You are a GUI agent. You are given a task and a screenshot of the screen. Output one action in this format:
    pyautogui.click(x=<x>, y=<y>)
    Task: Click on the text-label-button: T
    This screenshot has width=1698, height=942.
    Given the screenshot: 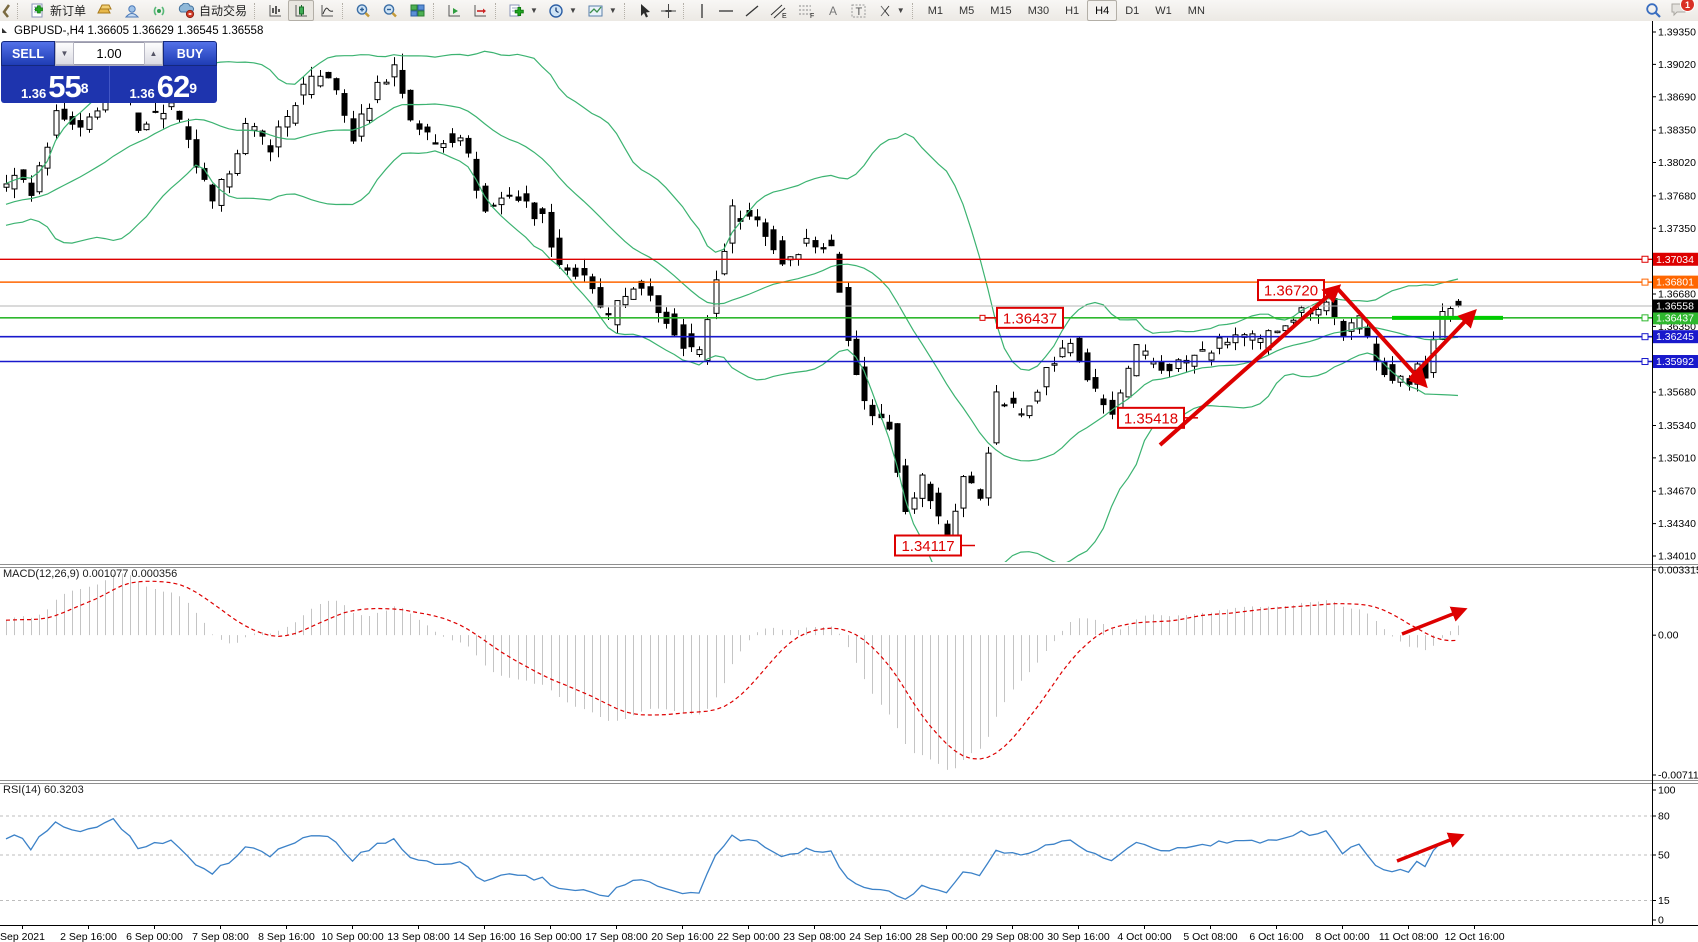 What is the action you would take?
    pyautogui.click(x=858, y=10)
    